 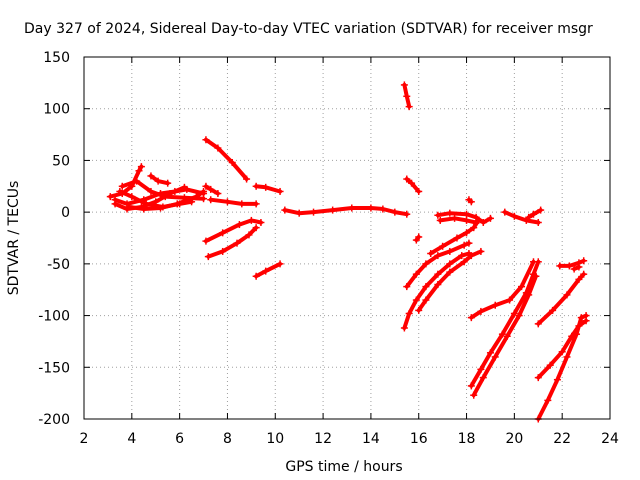 What do you see at coordinates (467, 439) in the screenshot?
I see `x-tick-label: 18` at bounding box center [467, 439].